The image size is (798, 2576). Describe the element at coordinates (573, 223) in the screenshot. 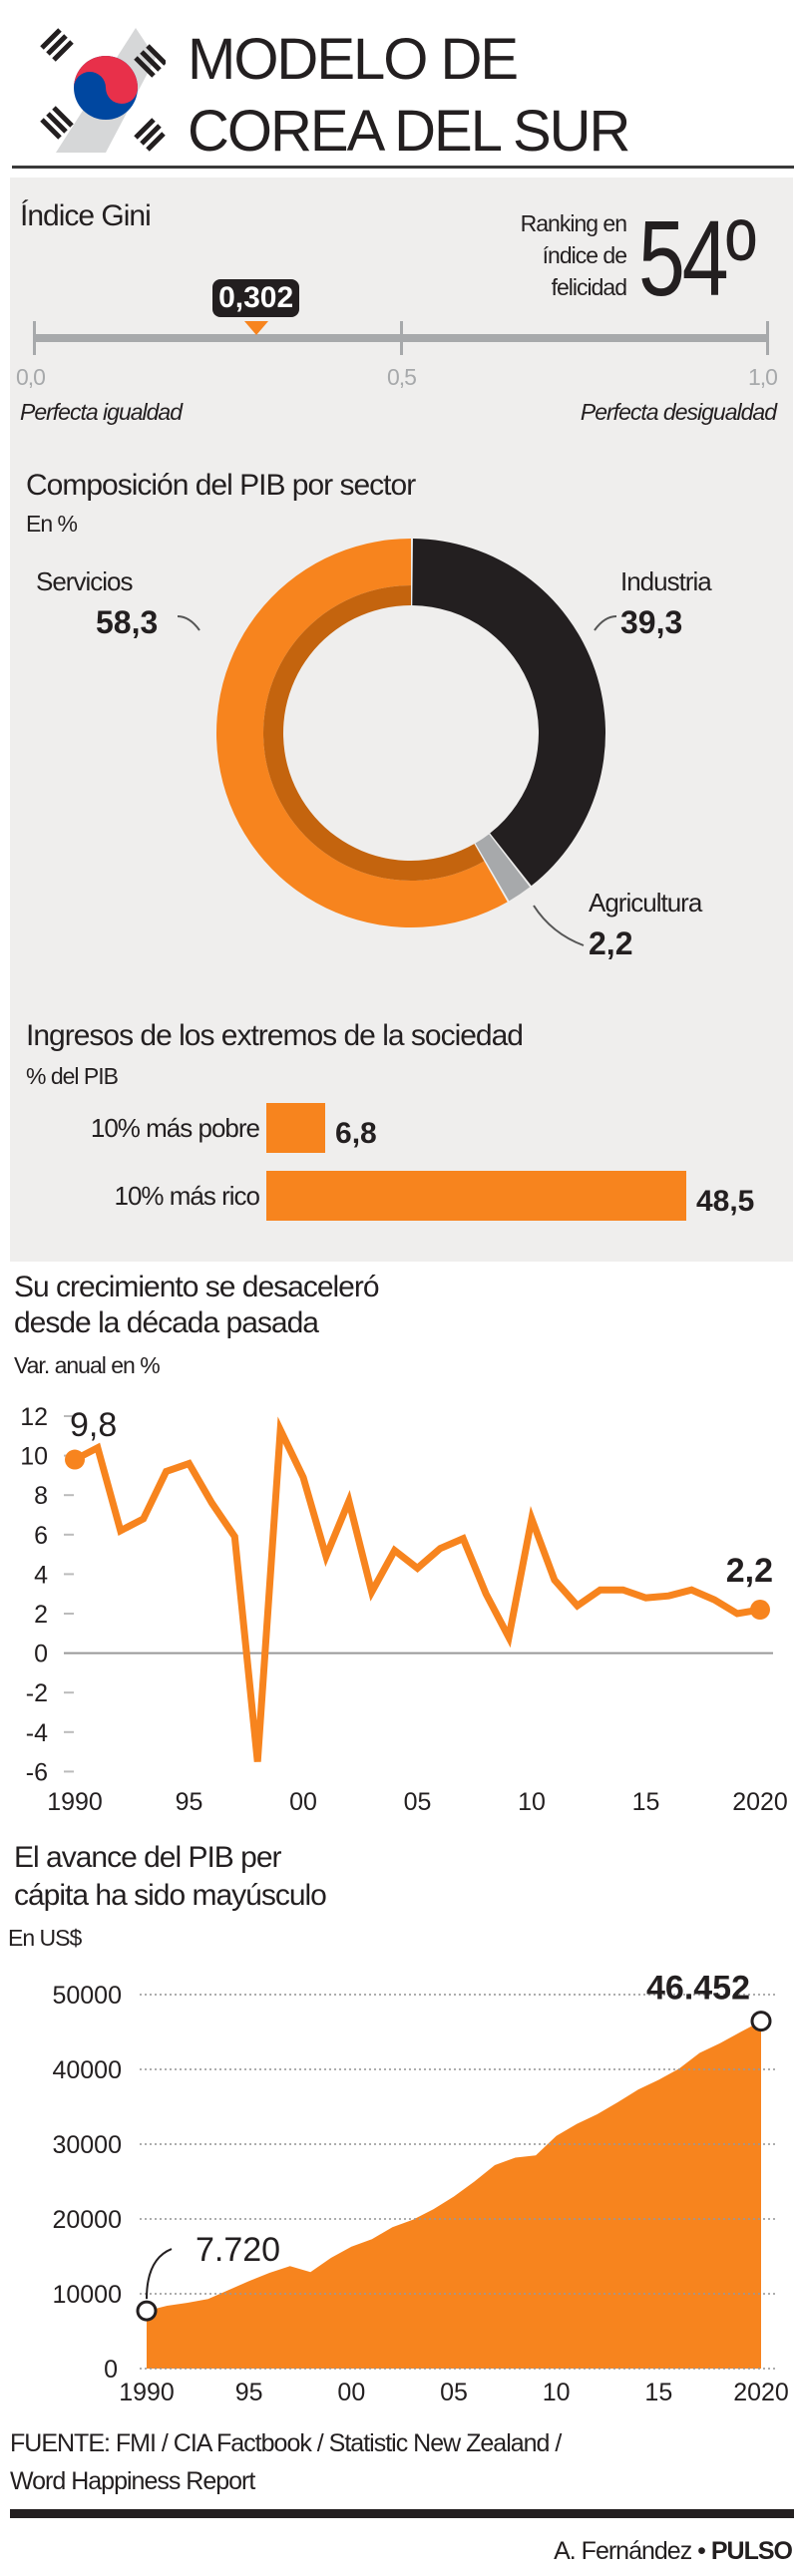

I see `happiness-label-line1: Ranking en` at that location.